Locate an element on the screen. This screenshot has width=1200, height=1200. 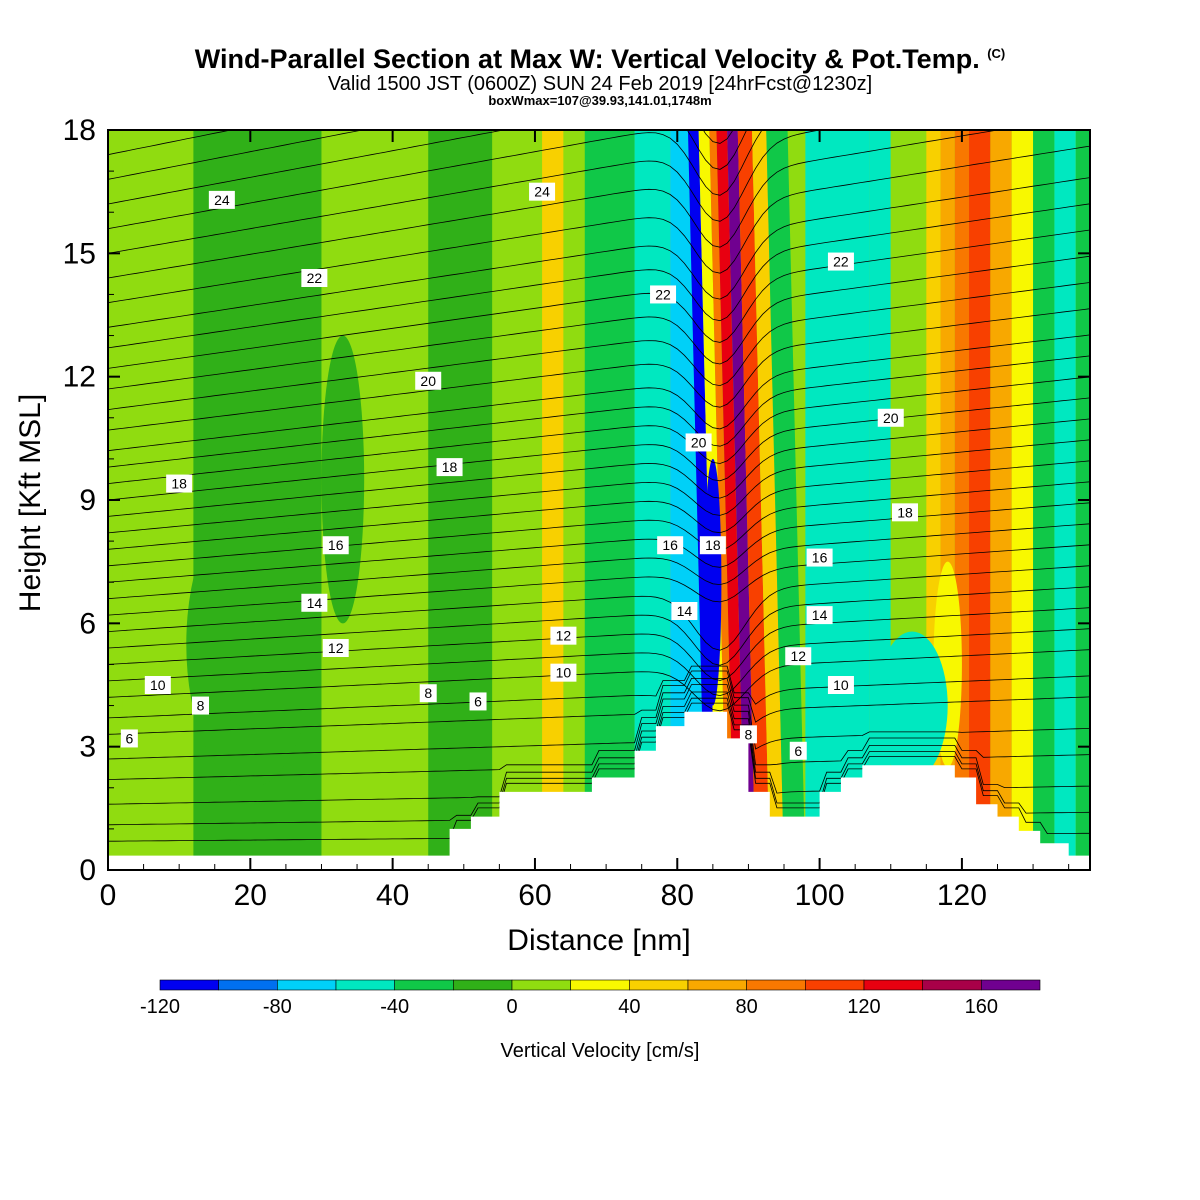
y-tick-label: 18 is located at coordinates (79, 130).